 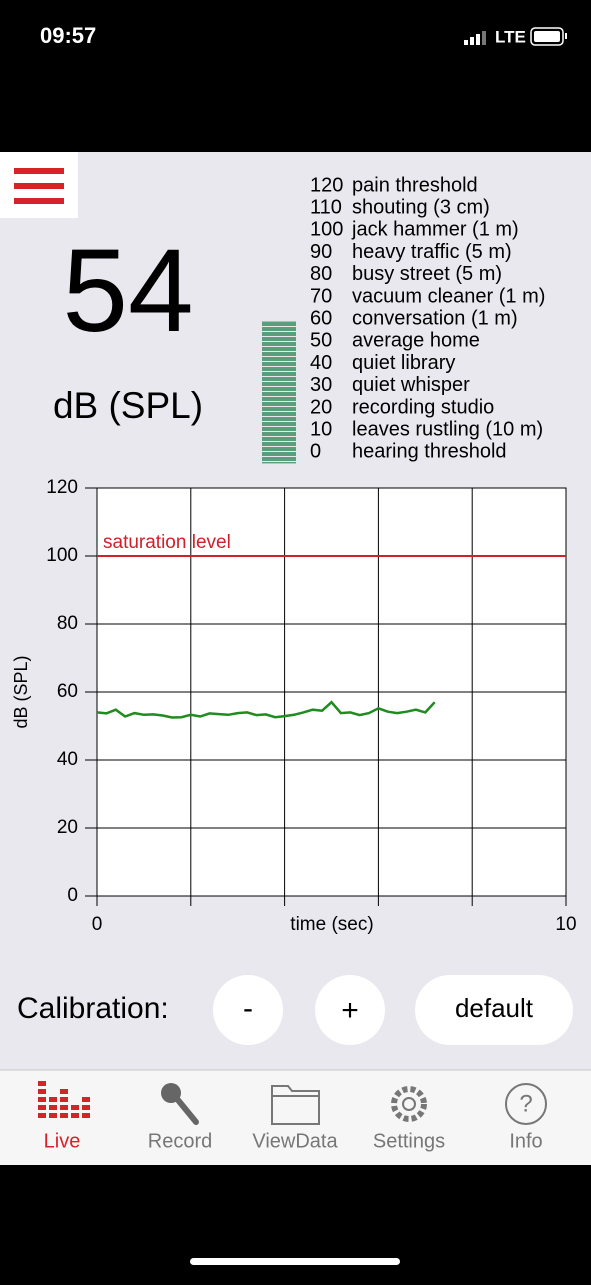 I want to click on button-label: -, so click(x=248, y=1008).